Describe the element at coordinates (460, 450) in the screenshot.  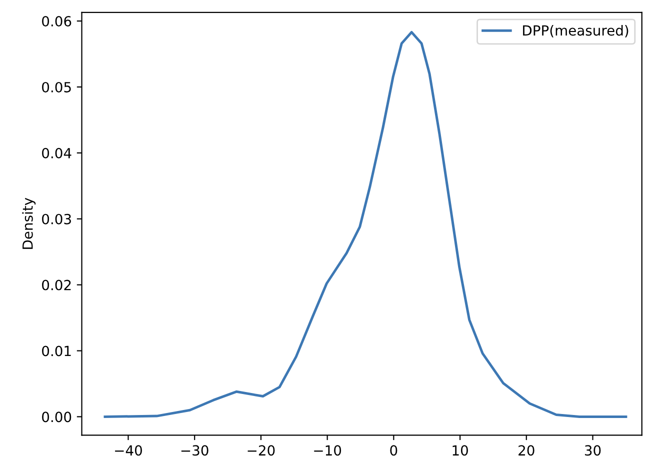
I see `x-tick-label: 10` at that location.